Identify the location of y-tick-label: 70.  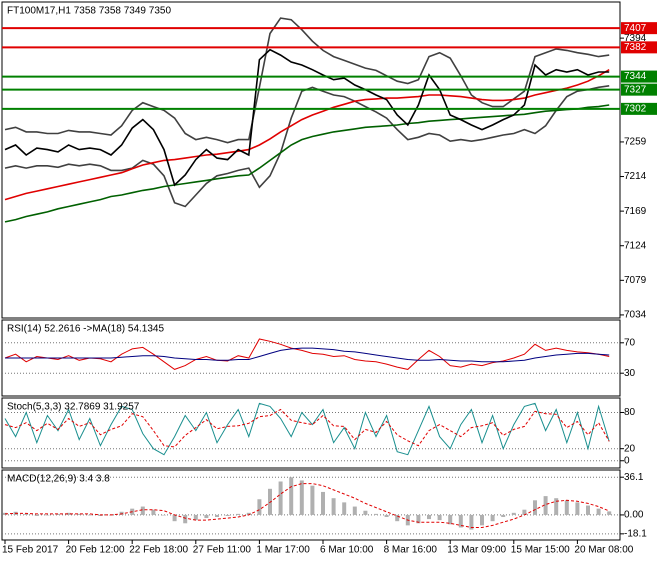
(630, 342).